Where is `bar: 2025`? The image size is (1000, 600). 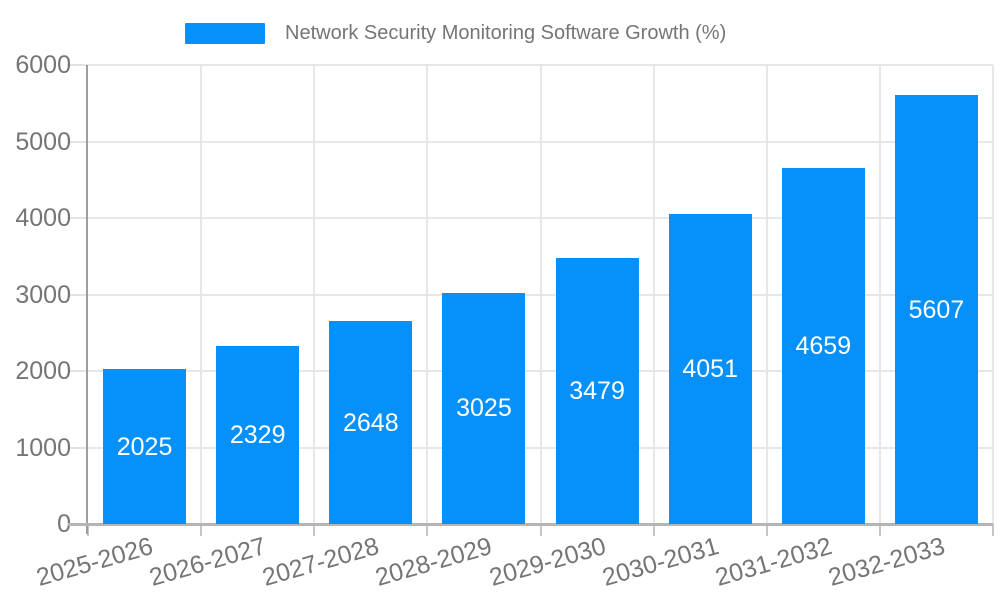 bar: 2025 is located at coordinates (145, 446).